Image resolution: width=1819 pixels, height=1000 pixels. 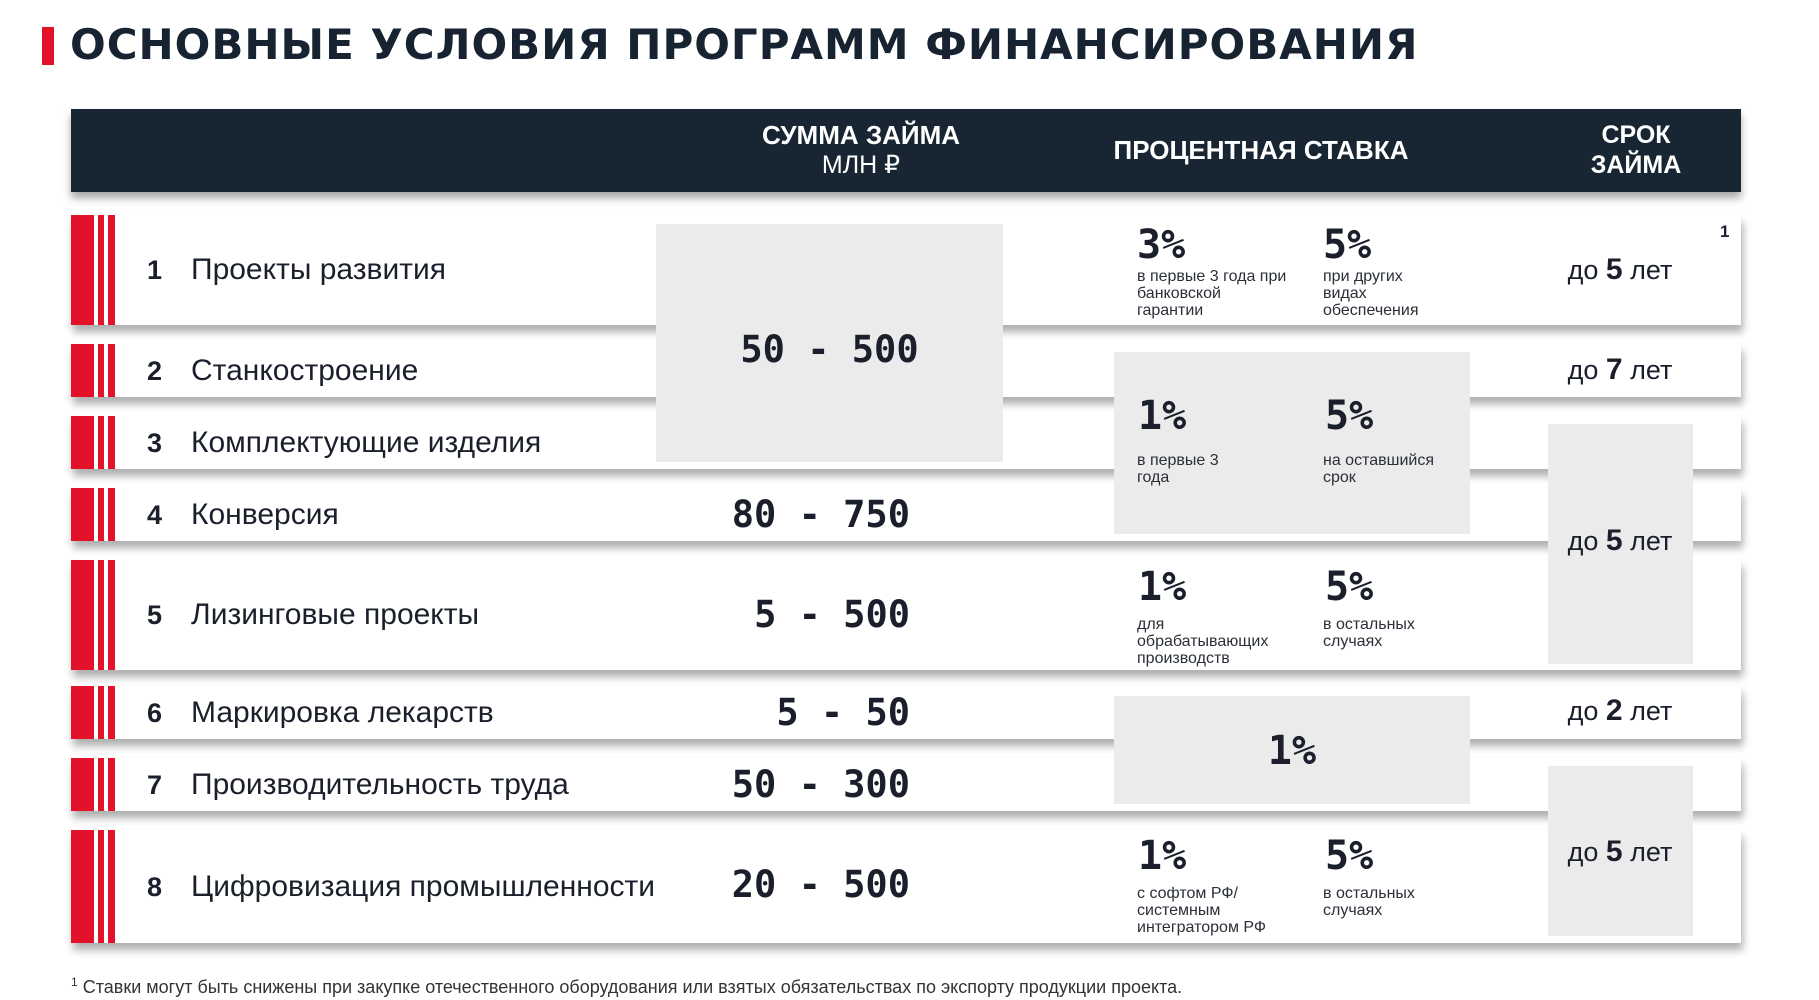 I want to click on rate-caption: в первые 3 года, so click(x=1178, y=469).